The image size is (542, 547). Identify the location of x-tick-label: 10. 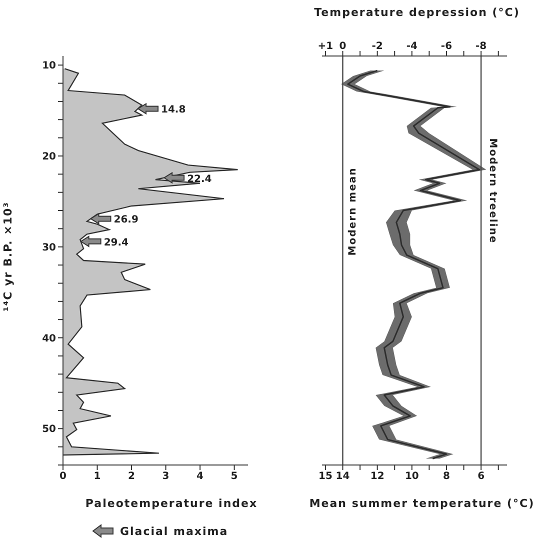
(411, 476).